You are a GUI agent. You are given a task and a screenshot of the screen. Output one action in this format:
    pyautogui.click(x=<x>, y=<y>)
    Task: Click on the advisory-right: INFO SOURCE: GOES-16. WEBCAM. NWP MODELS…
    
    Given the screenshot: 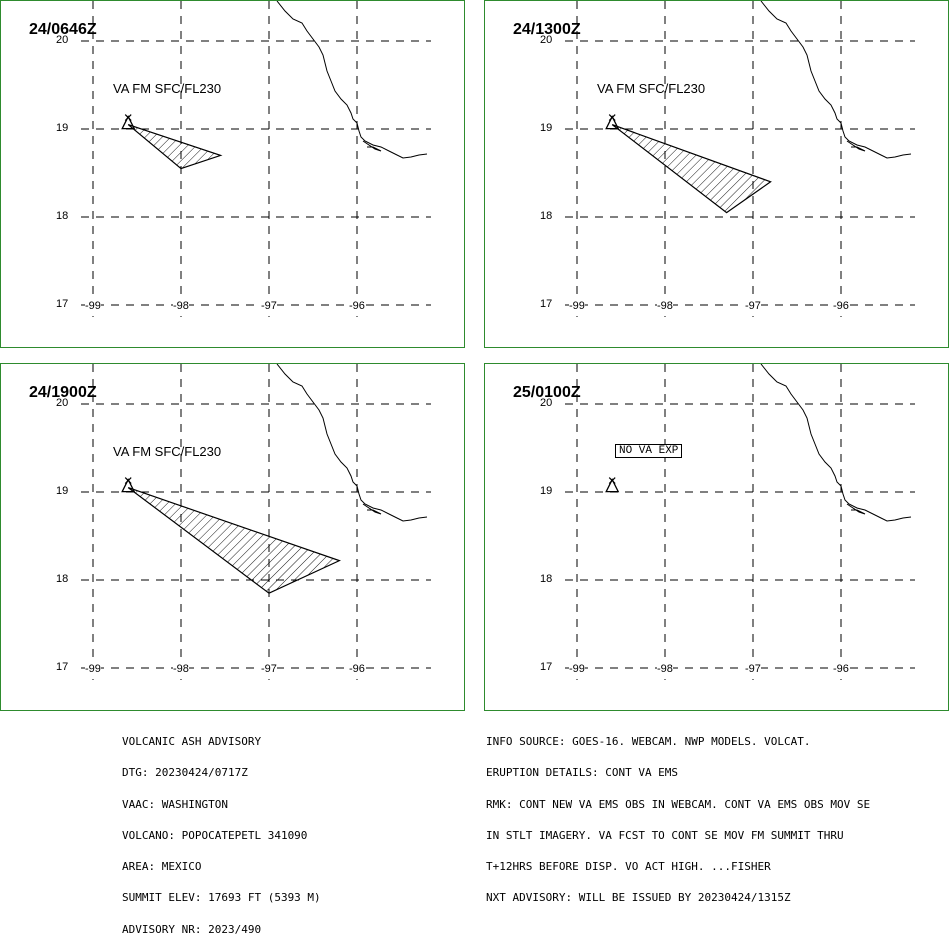 What is the action you would take?
    pyautogui.click(x=678, y=815)
    